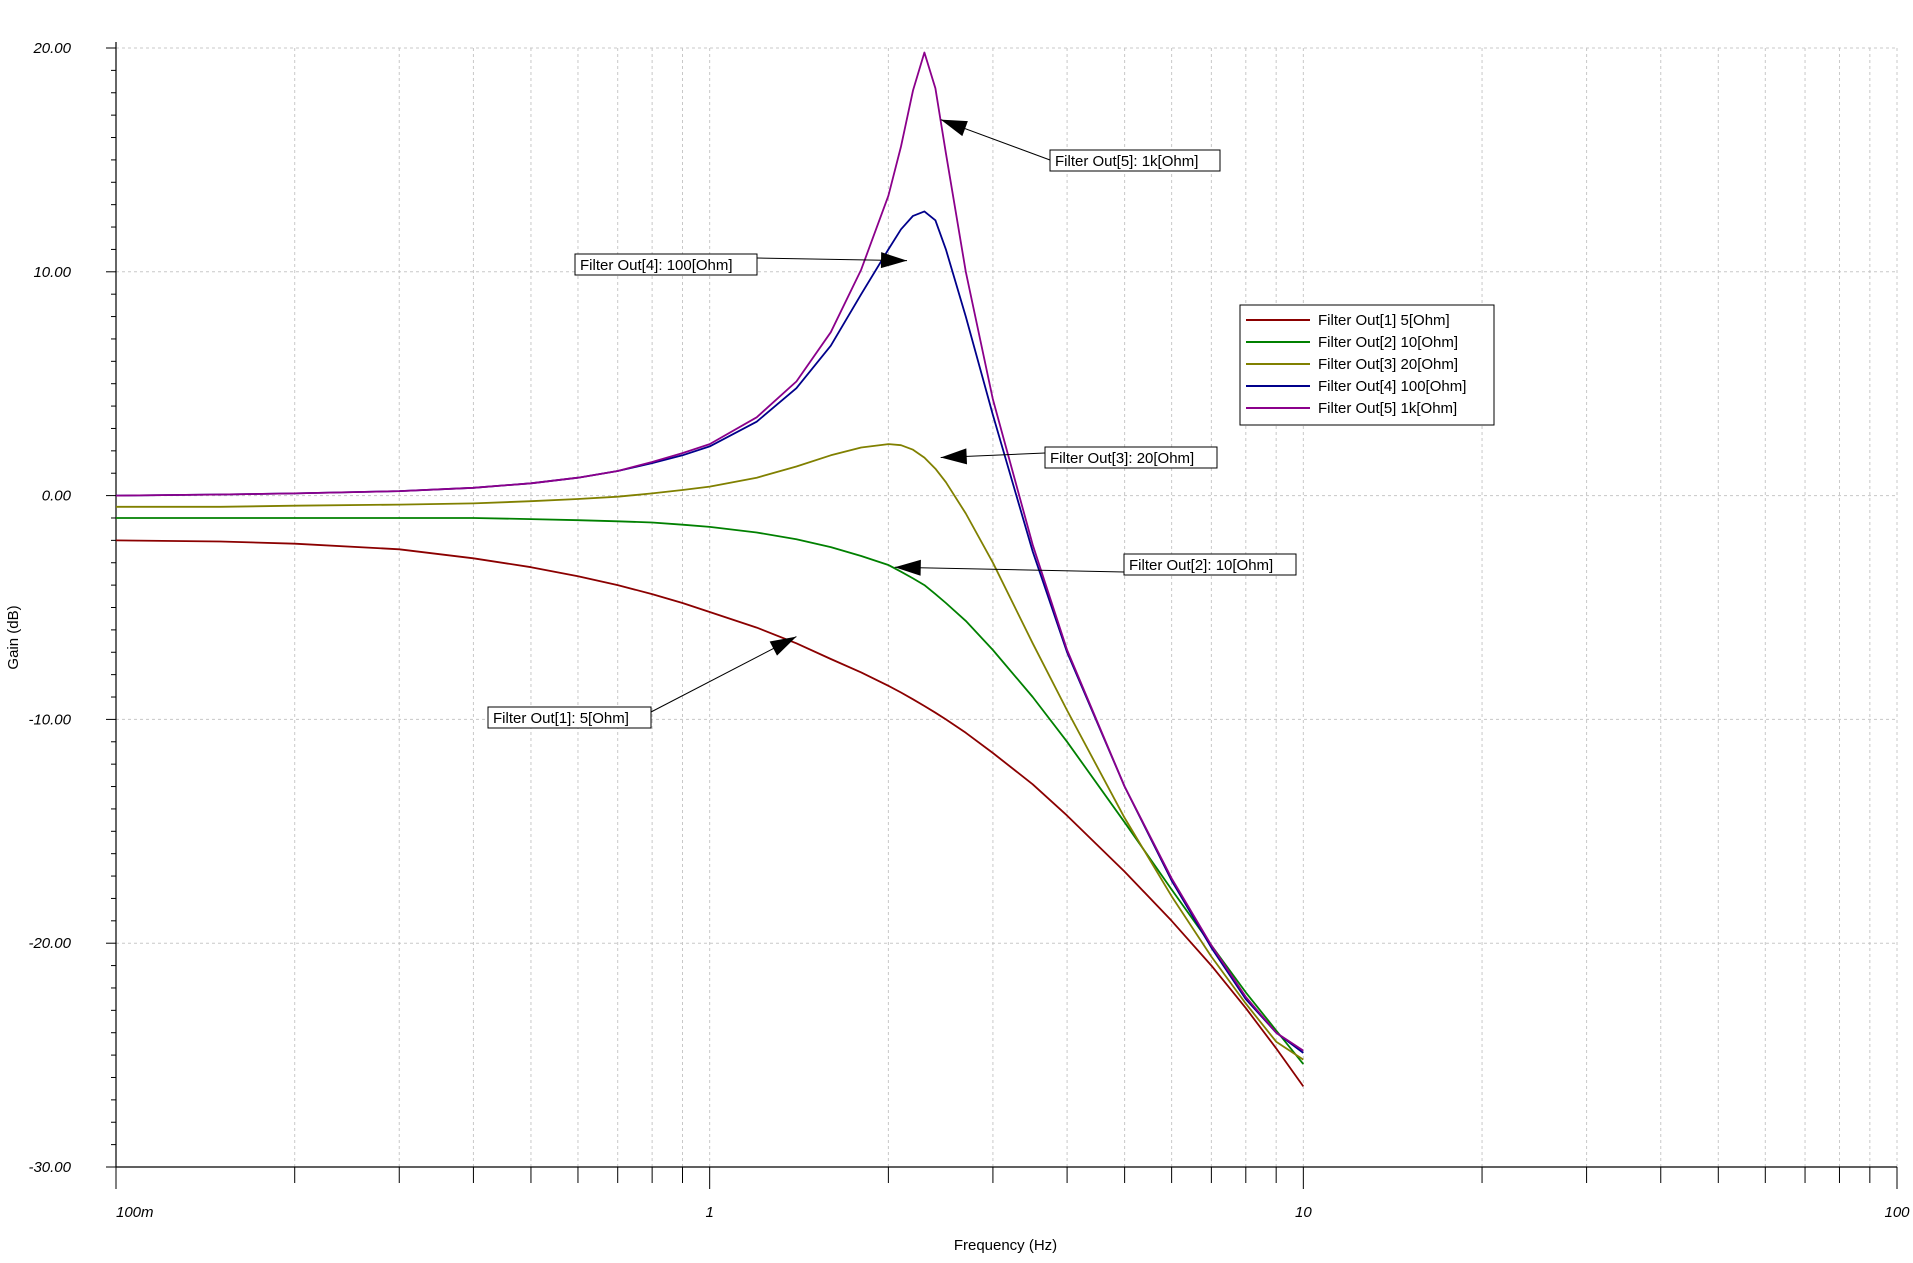 This screenshot has width=1913, height=1263. I want to click on x-axis-title: Frequency (Hz), so click(1005, 1245).